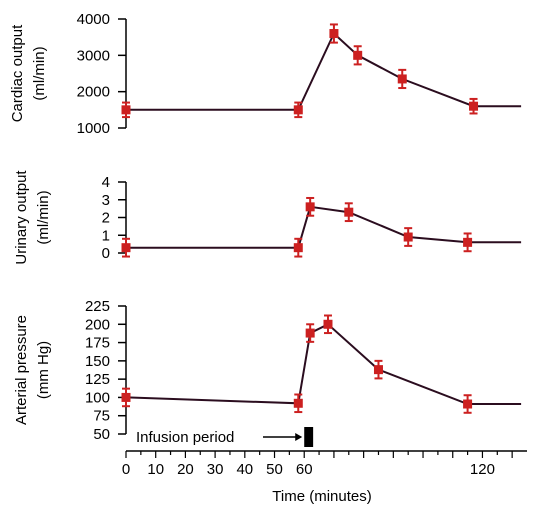 The height and width of the screenshot is (518, 533). I want to click on x-tick-label: 50, so click(274, 469).